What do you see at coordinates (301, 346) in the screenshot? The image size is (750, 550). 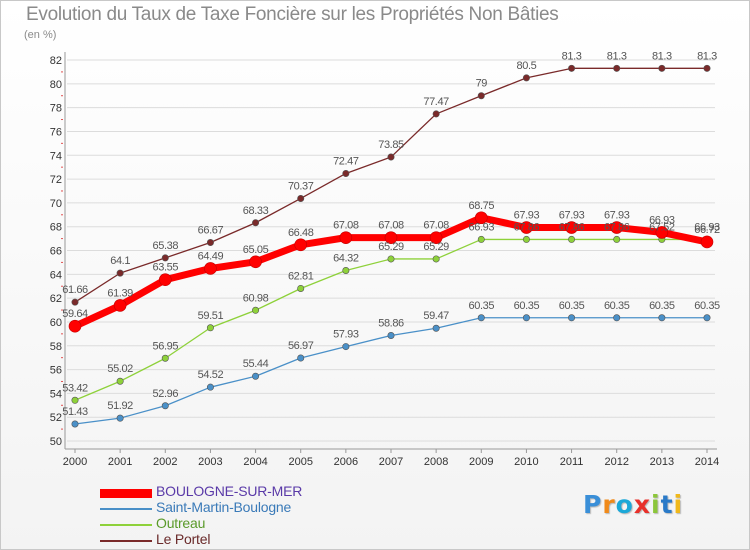 I see `data-label: 56.97` at bounding box center [301, 346].